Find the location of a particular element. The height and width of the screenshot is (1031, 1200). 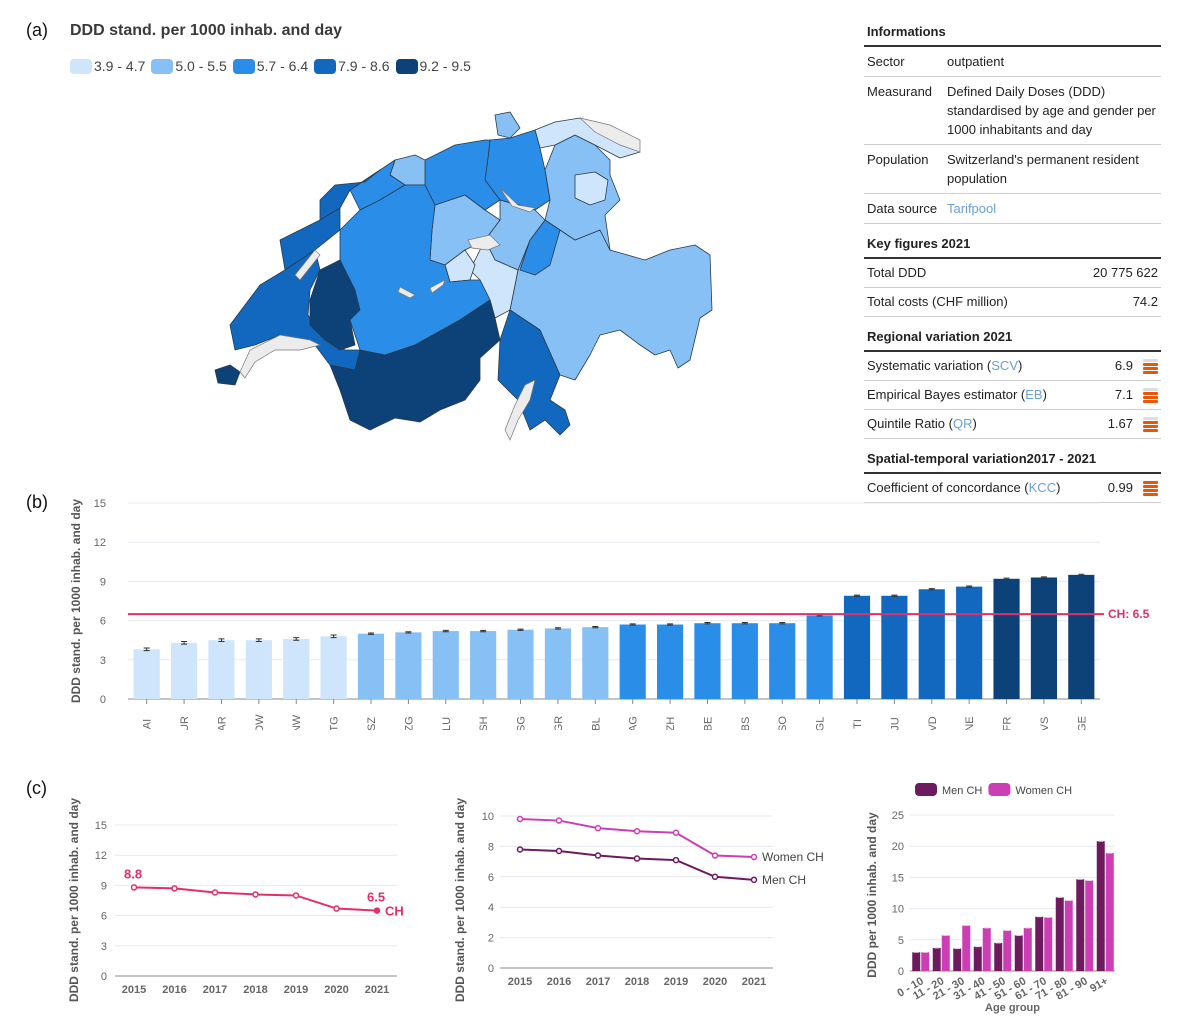

canton-GE is located at coordinates (227, 375).